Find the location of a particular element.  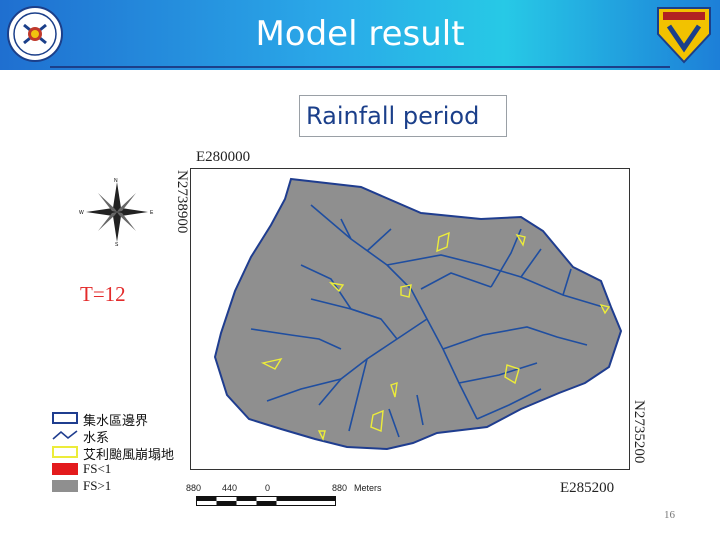

header-underline is located at coordinates (360, 67).